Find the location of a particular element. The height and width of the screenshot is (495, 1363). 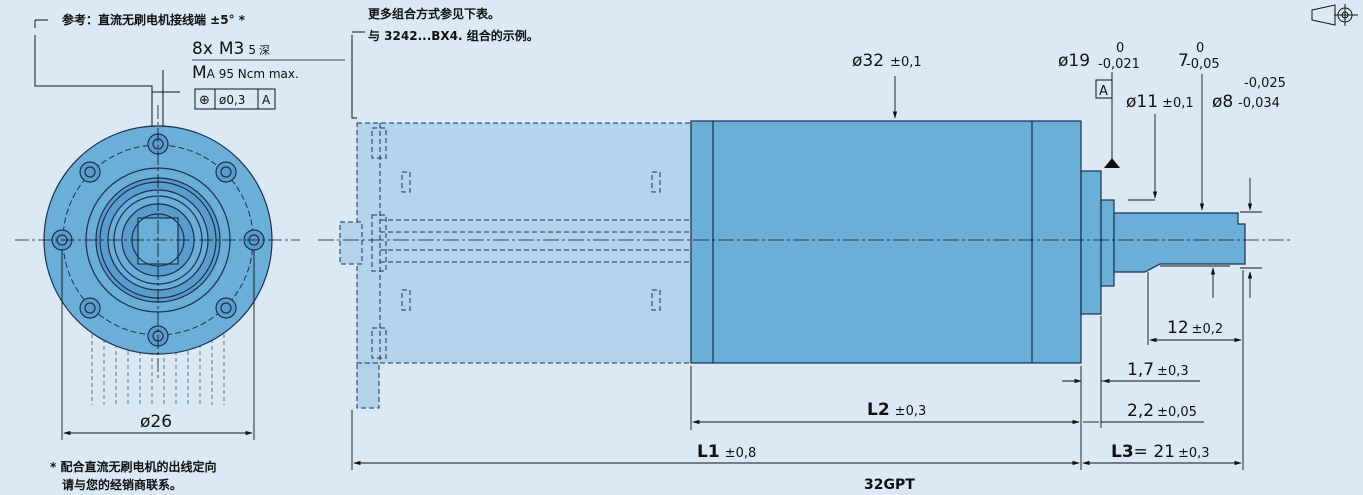

torque-note: MA 95 Ncm max. is located at coordinates (245, 73).